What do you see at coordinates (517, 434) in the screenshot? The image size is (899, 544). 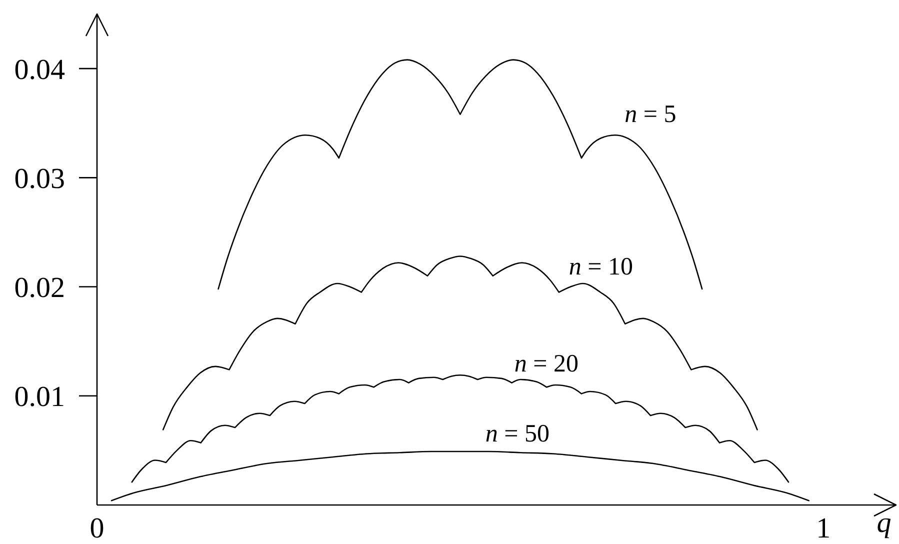 I see `series-label: n = 50` at bounding box center [517, 434].